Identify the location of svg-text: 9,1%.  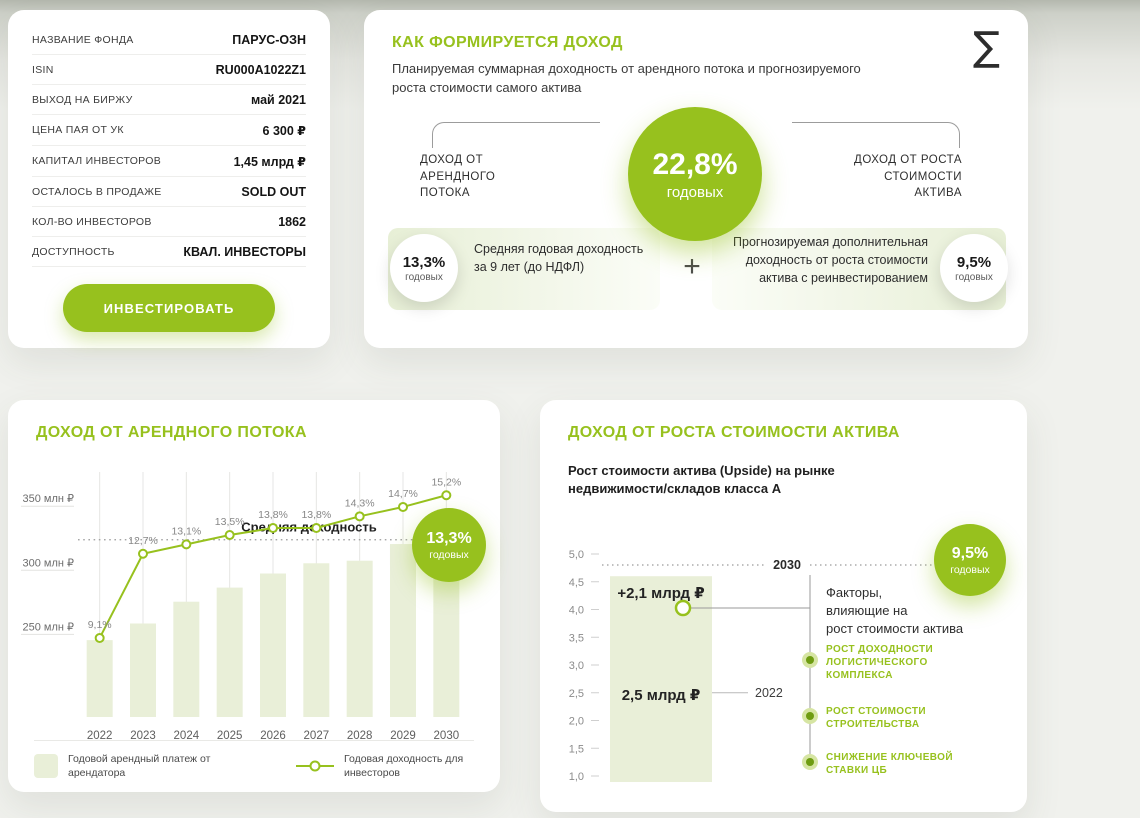
(100, 625).